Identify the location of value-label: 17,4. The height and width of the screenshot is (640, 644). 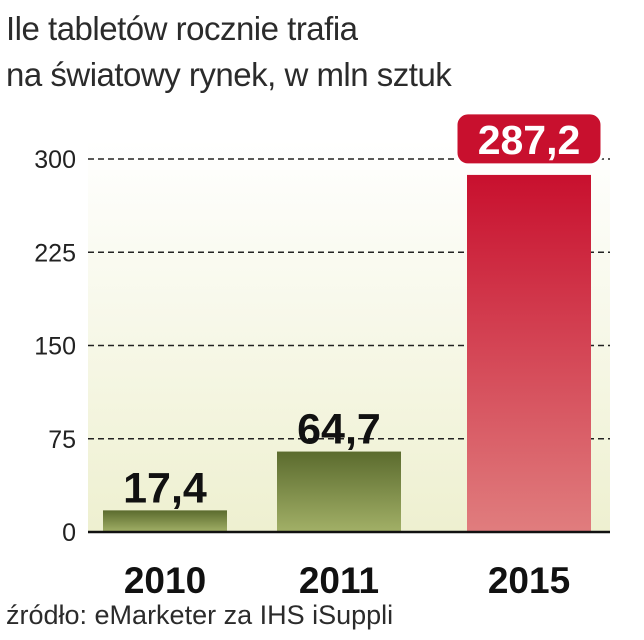
(165, 488).